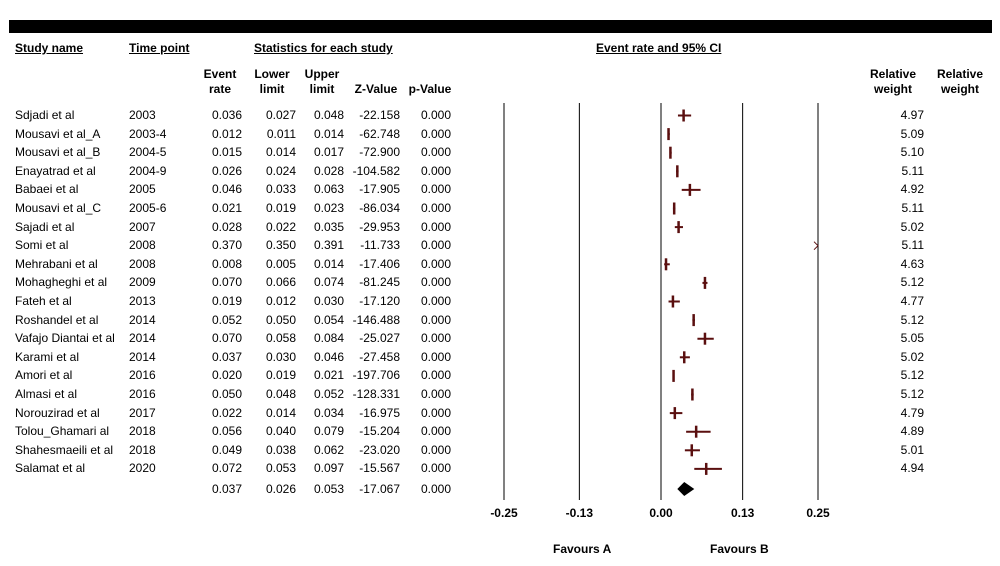 The height and width of the screenshot is (566, 1000). I want to click on favours-b-label: Favours B, so click(739, 549).